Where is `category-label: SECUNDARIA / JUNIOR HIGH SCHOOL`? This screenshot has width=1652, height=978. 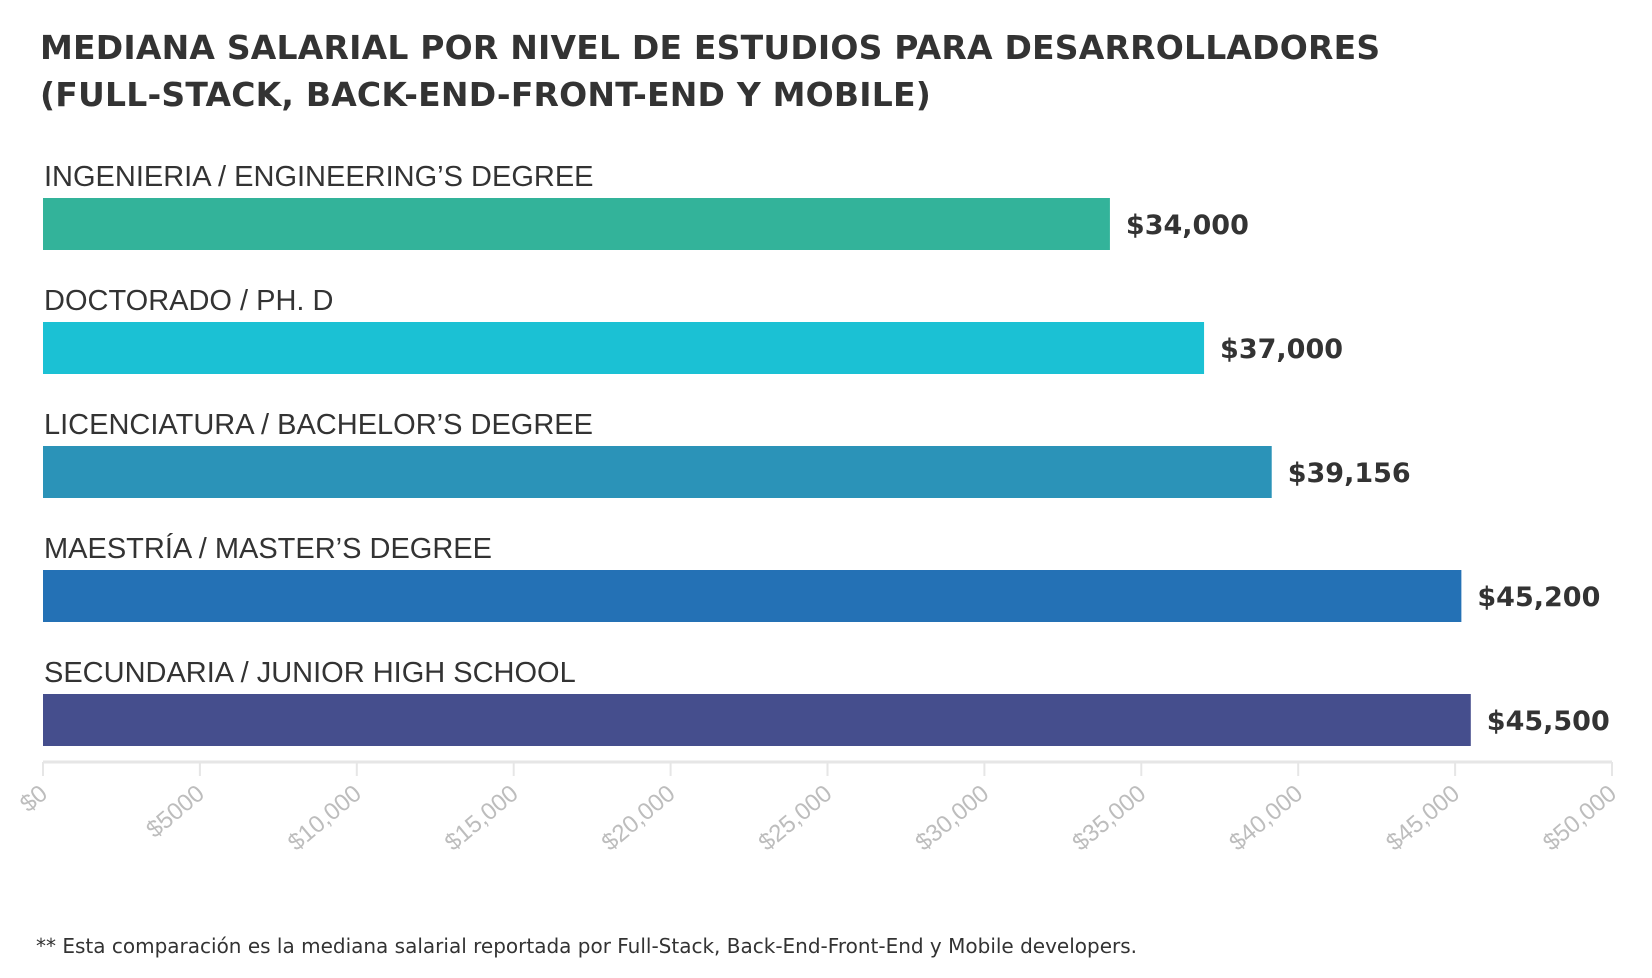
category-label: SECUNDARIA / JUNIOR HIGH SCHOOL is located at coordinates (310, 673).